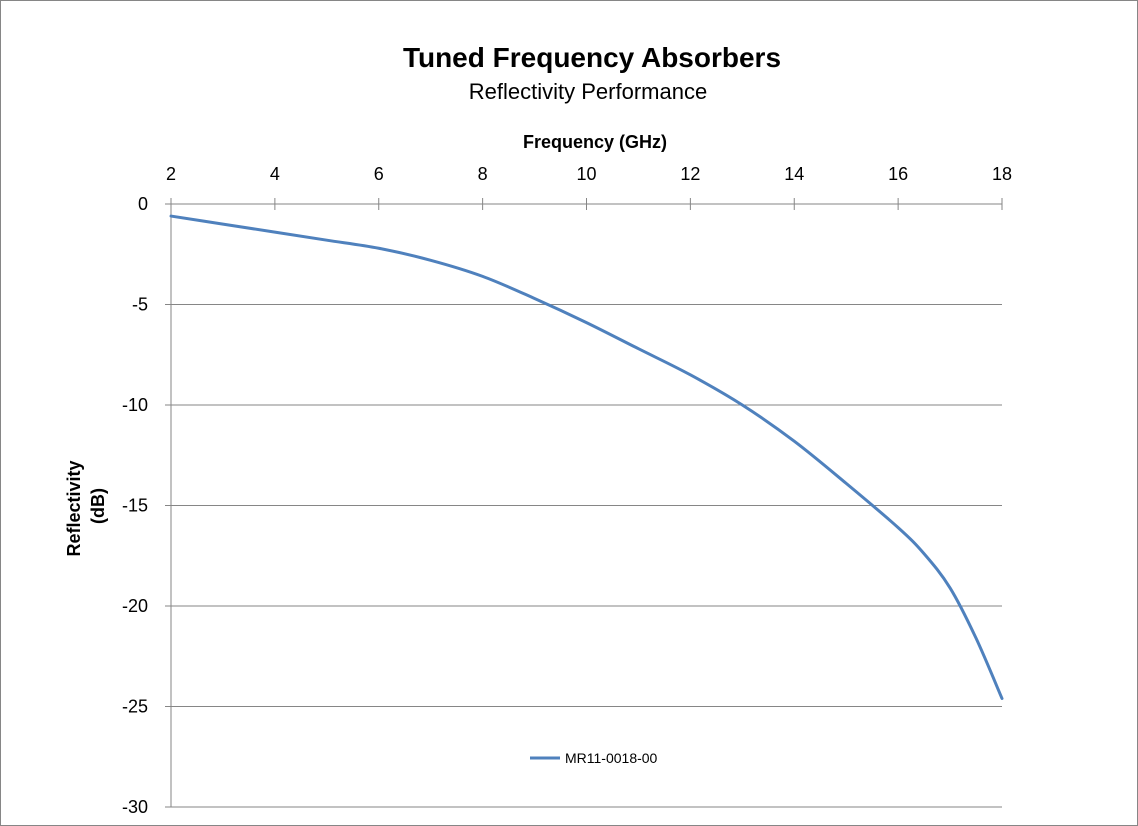 The width and height of the screenshot is (1138, 826). I want to click on legend: MR11-0018-00, so click(594, 758).